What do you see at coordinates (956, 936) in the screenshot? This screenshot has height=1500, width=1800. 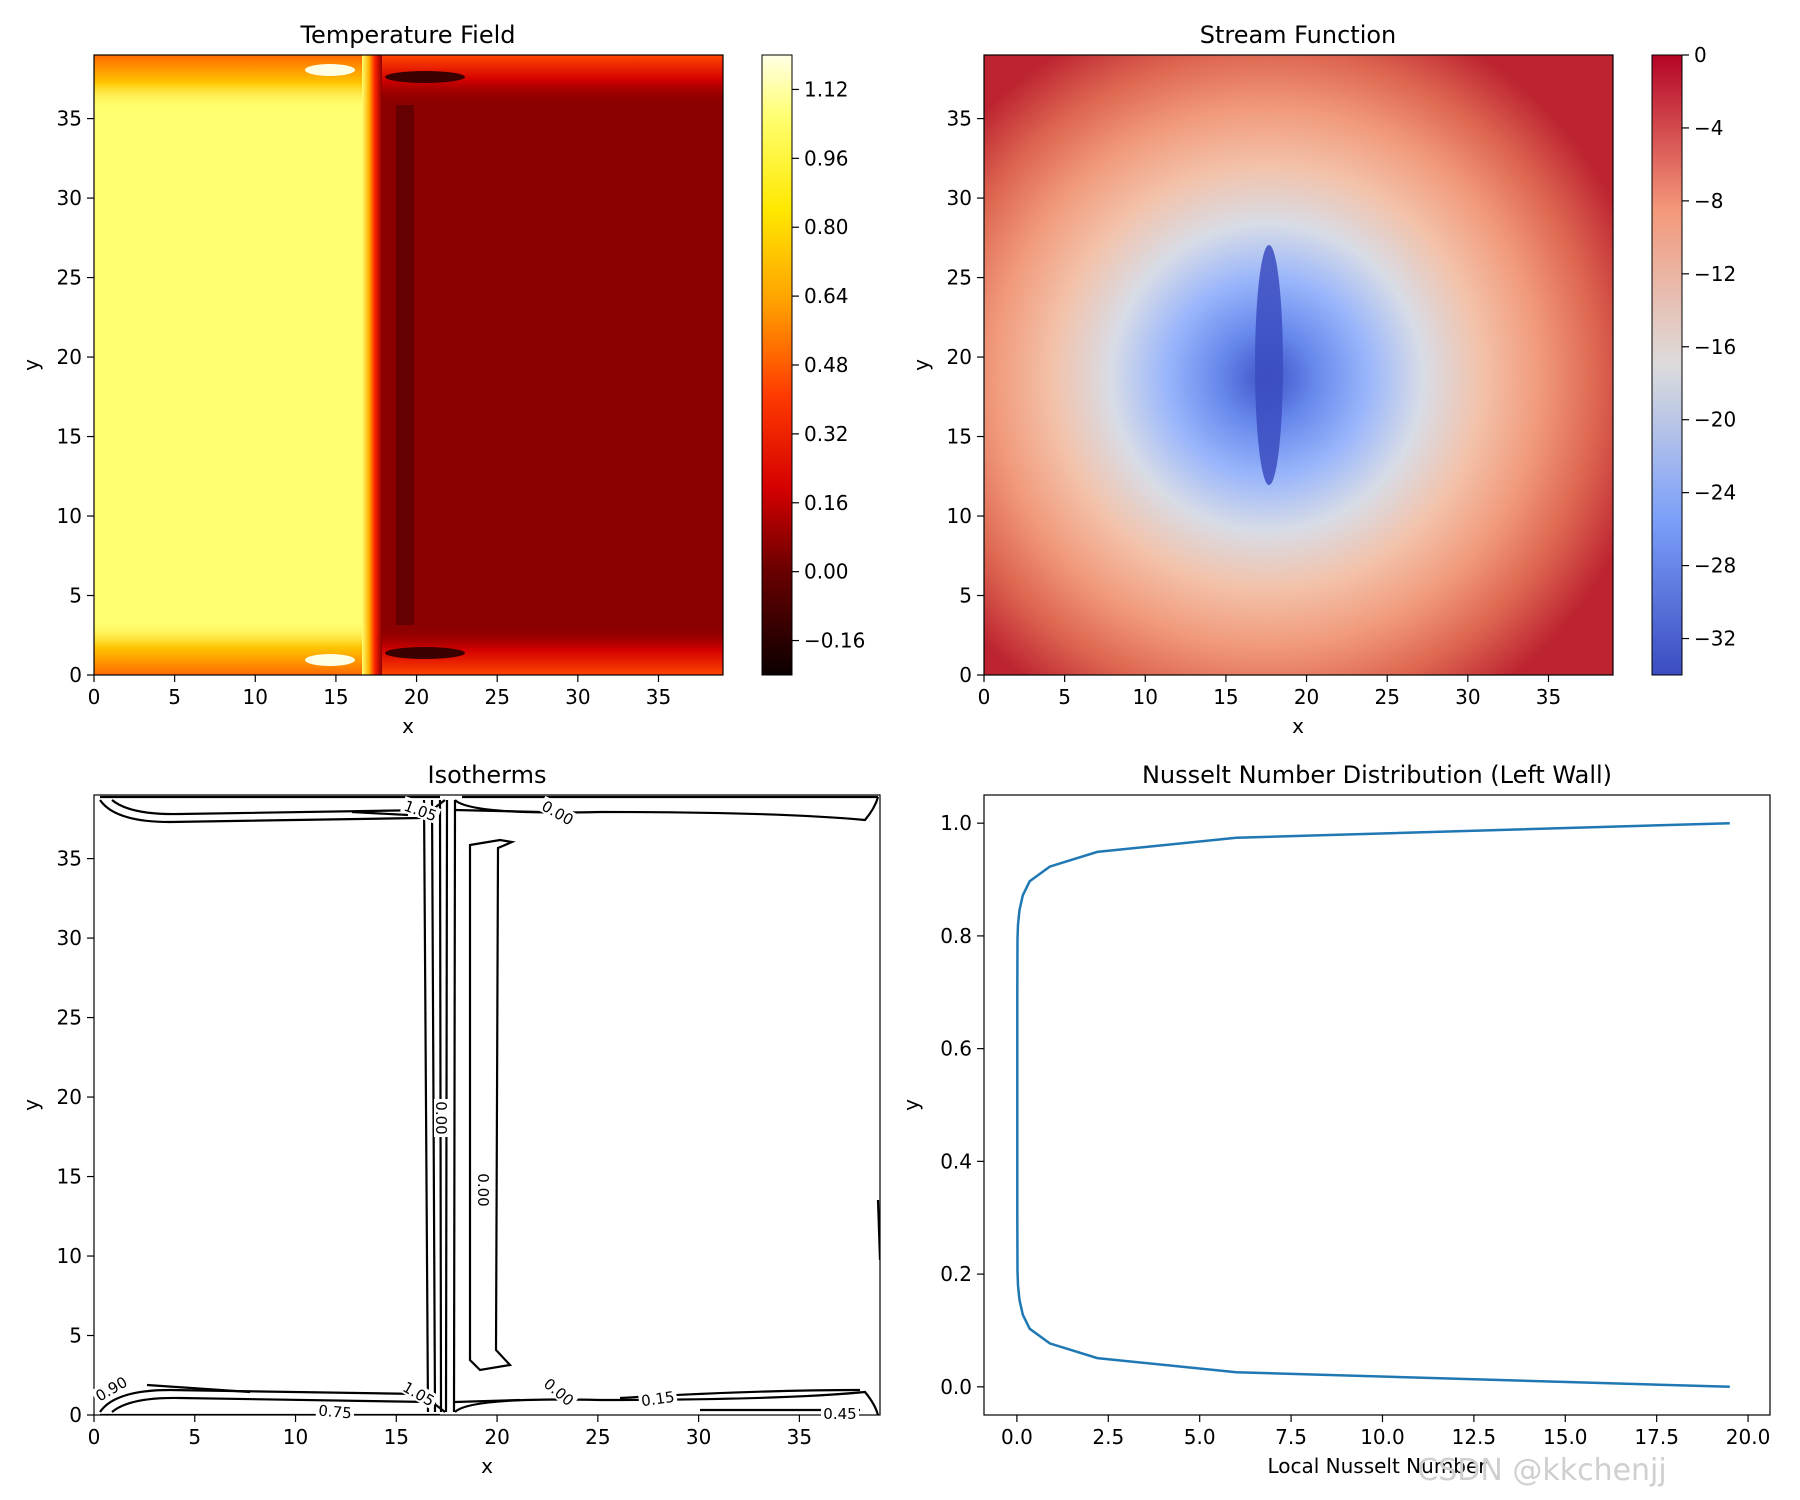 I see `nusselt-y-tick-label: 0.8` at bounding box center [956, 936].